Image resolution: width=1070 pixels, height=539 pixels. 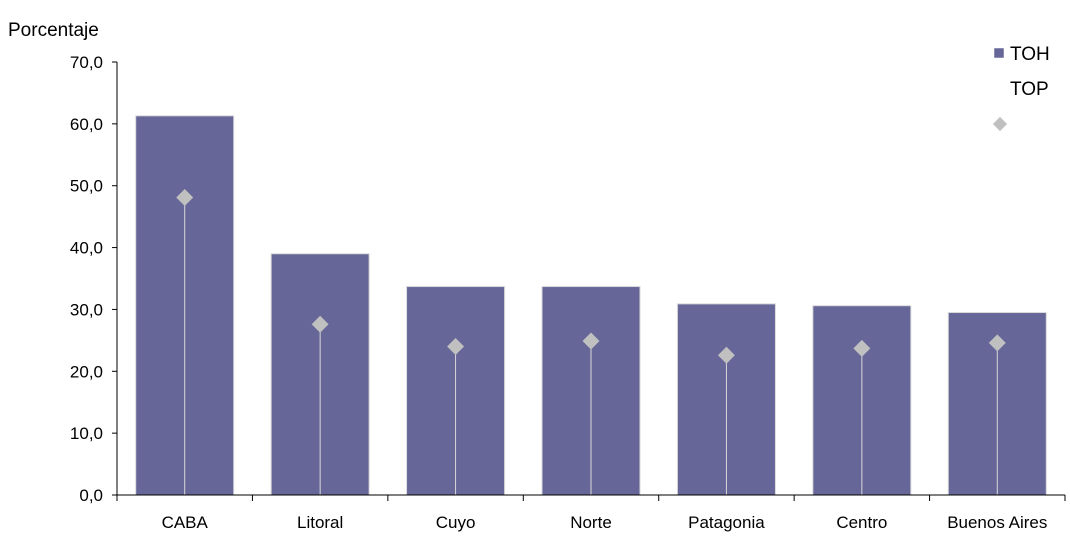 I want to click on x-tick-label: Patagonia, so click(x=726, y=522).